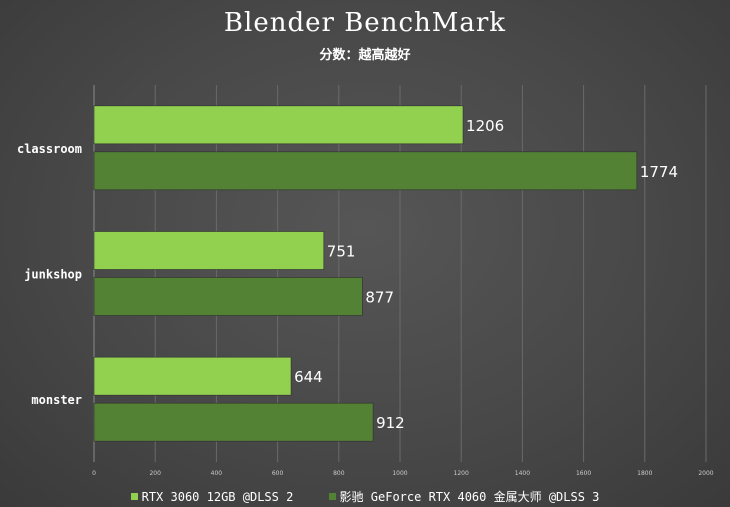 The height and width of the screenshot is (507, 730). What do you see at coordinates (485, 126) in the screenshot?
I see `data-label-classroom-series-1: 1206` at bounding box center [485, 126].